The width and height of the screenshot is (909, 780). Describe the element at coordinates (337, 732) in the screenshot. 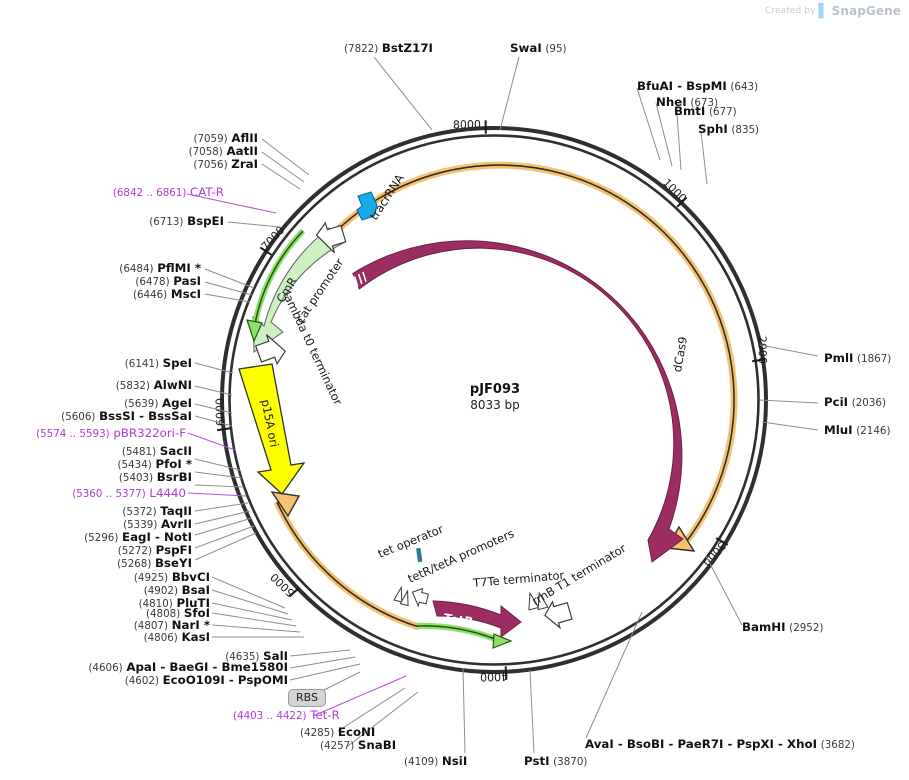

I see `site-label-econi: (4285) EcoNI` at that location.